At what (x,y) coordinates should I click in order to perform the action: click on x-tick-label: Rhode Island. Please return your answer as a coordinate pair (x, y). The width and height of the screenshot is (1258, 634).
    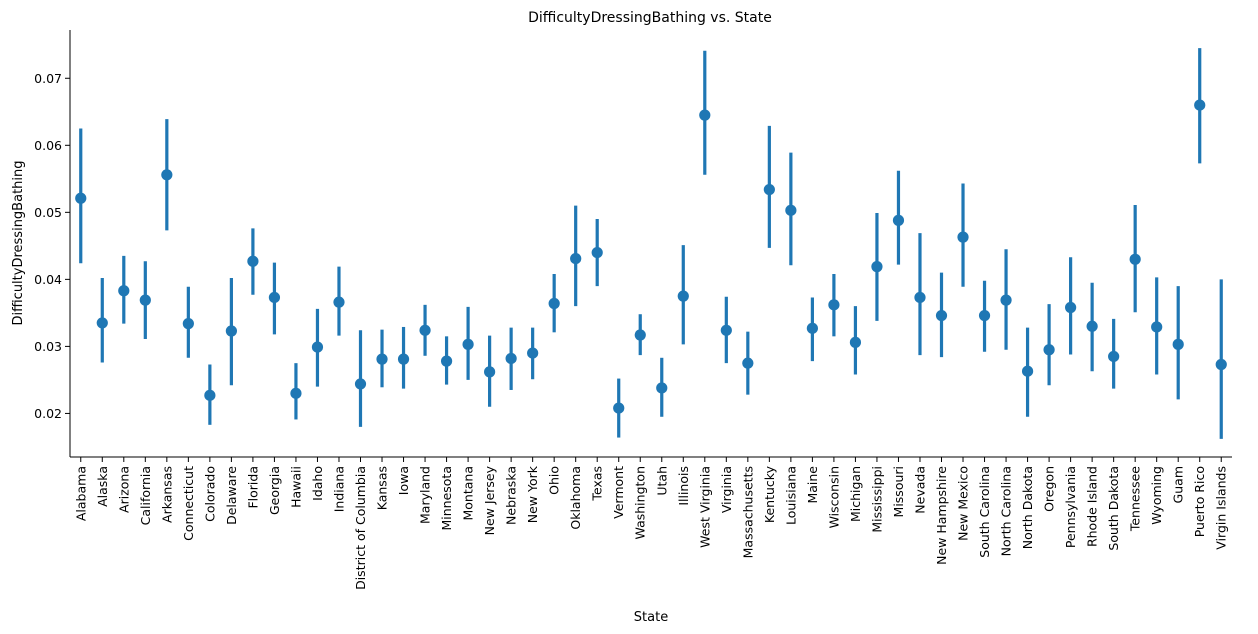
    Looking at the image, I should click on (1092, 506).